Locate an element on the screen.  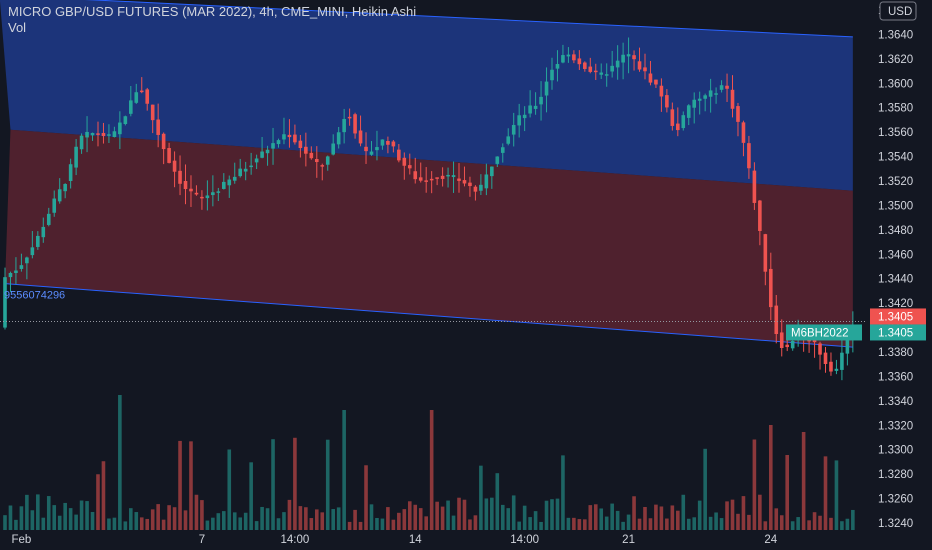
price-tick-label: 1.3300 is located at coordinates (895, 451).